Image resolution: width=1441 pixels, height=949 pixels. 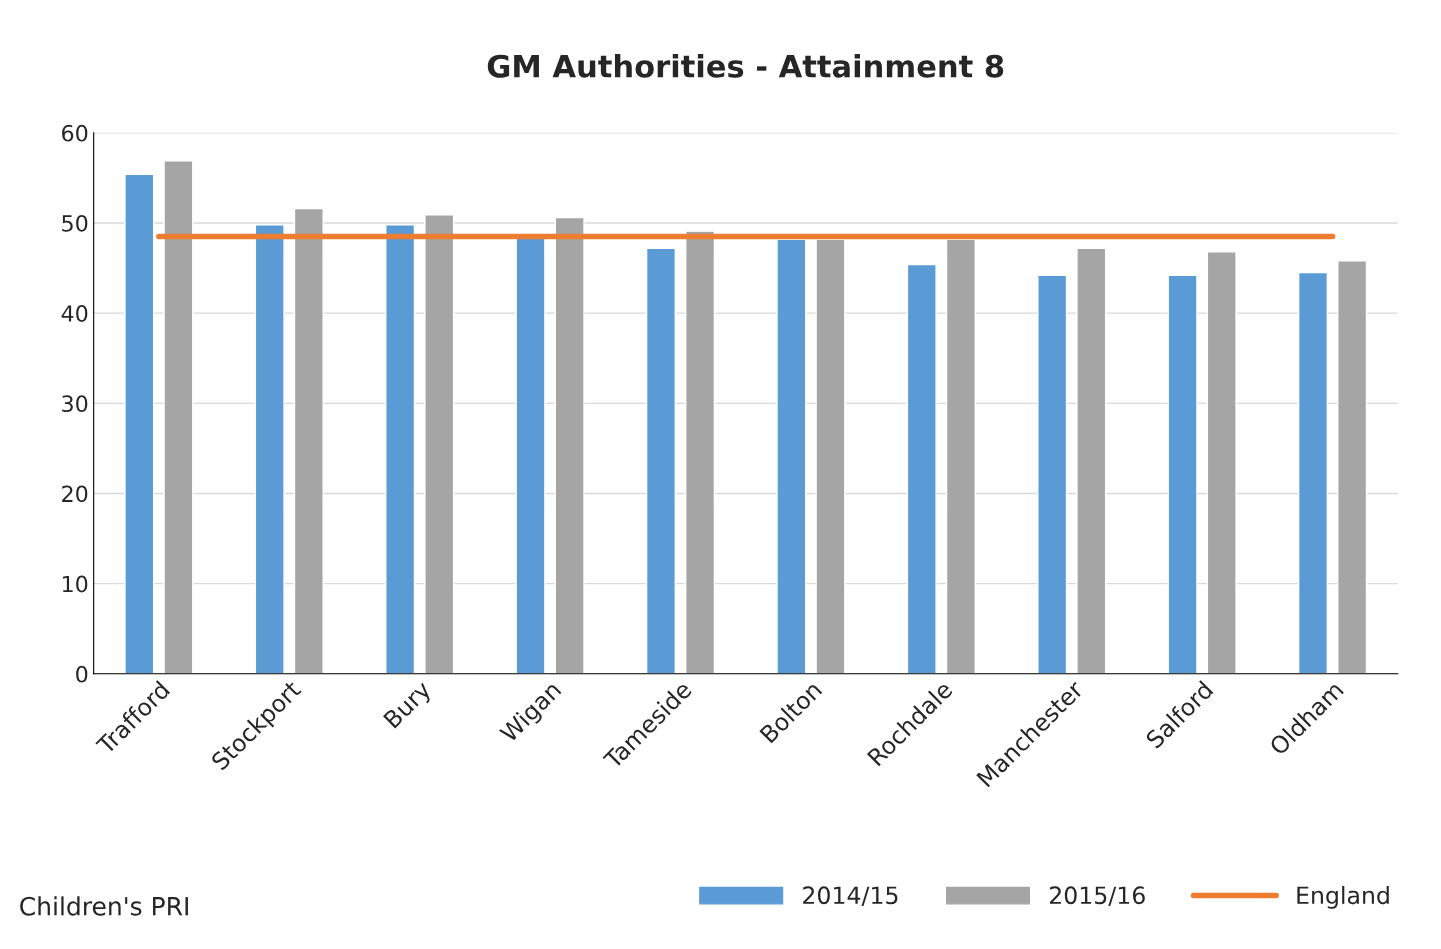 What do you see at coordinates (75, 584) in the screenshot?
I see `y-tick-label: 10` at bounding box center [75, 584].